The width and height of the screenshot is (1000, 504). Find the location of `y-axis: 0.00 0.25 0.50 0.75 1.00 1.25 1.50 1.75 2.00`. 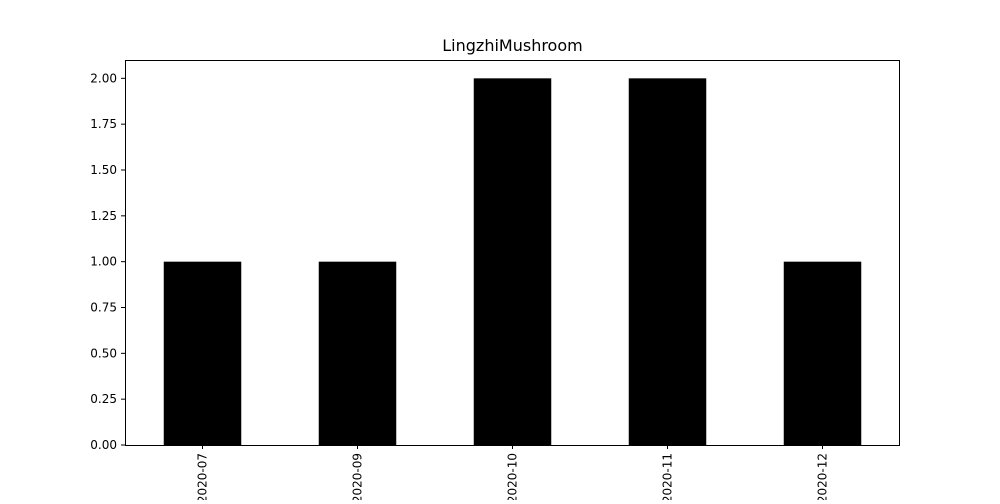

y-axis: 0.00 0.25 0.50 0.75 1.00 1.25 1.50 1.75 2.00 is located at coordinates (107, 261).